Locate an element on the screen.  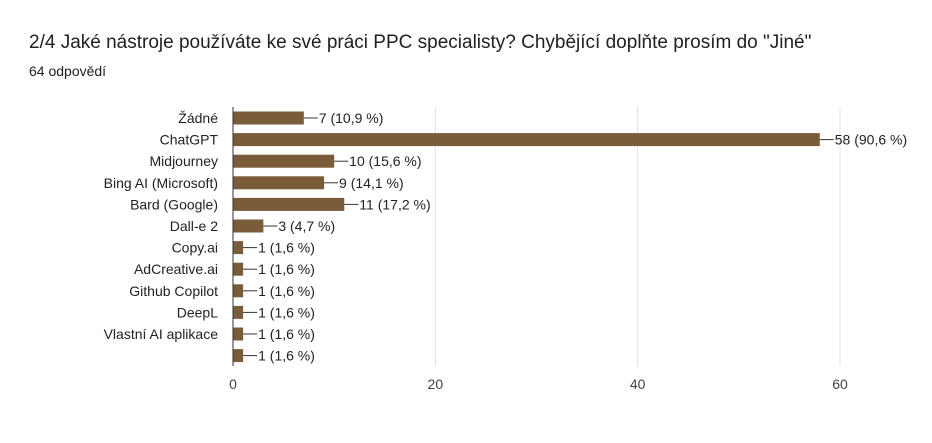
x-tick-label: 60 is located at coordinates (840, 384).